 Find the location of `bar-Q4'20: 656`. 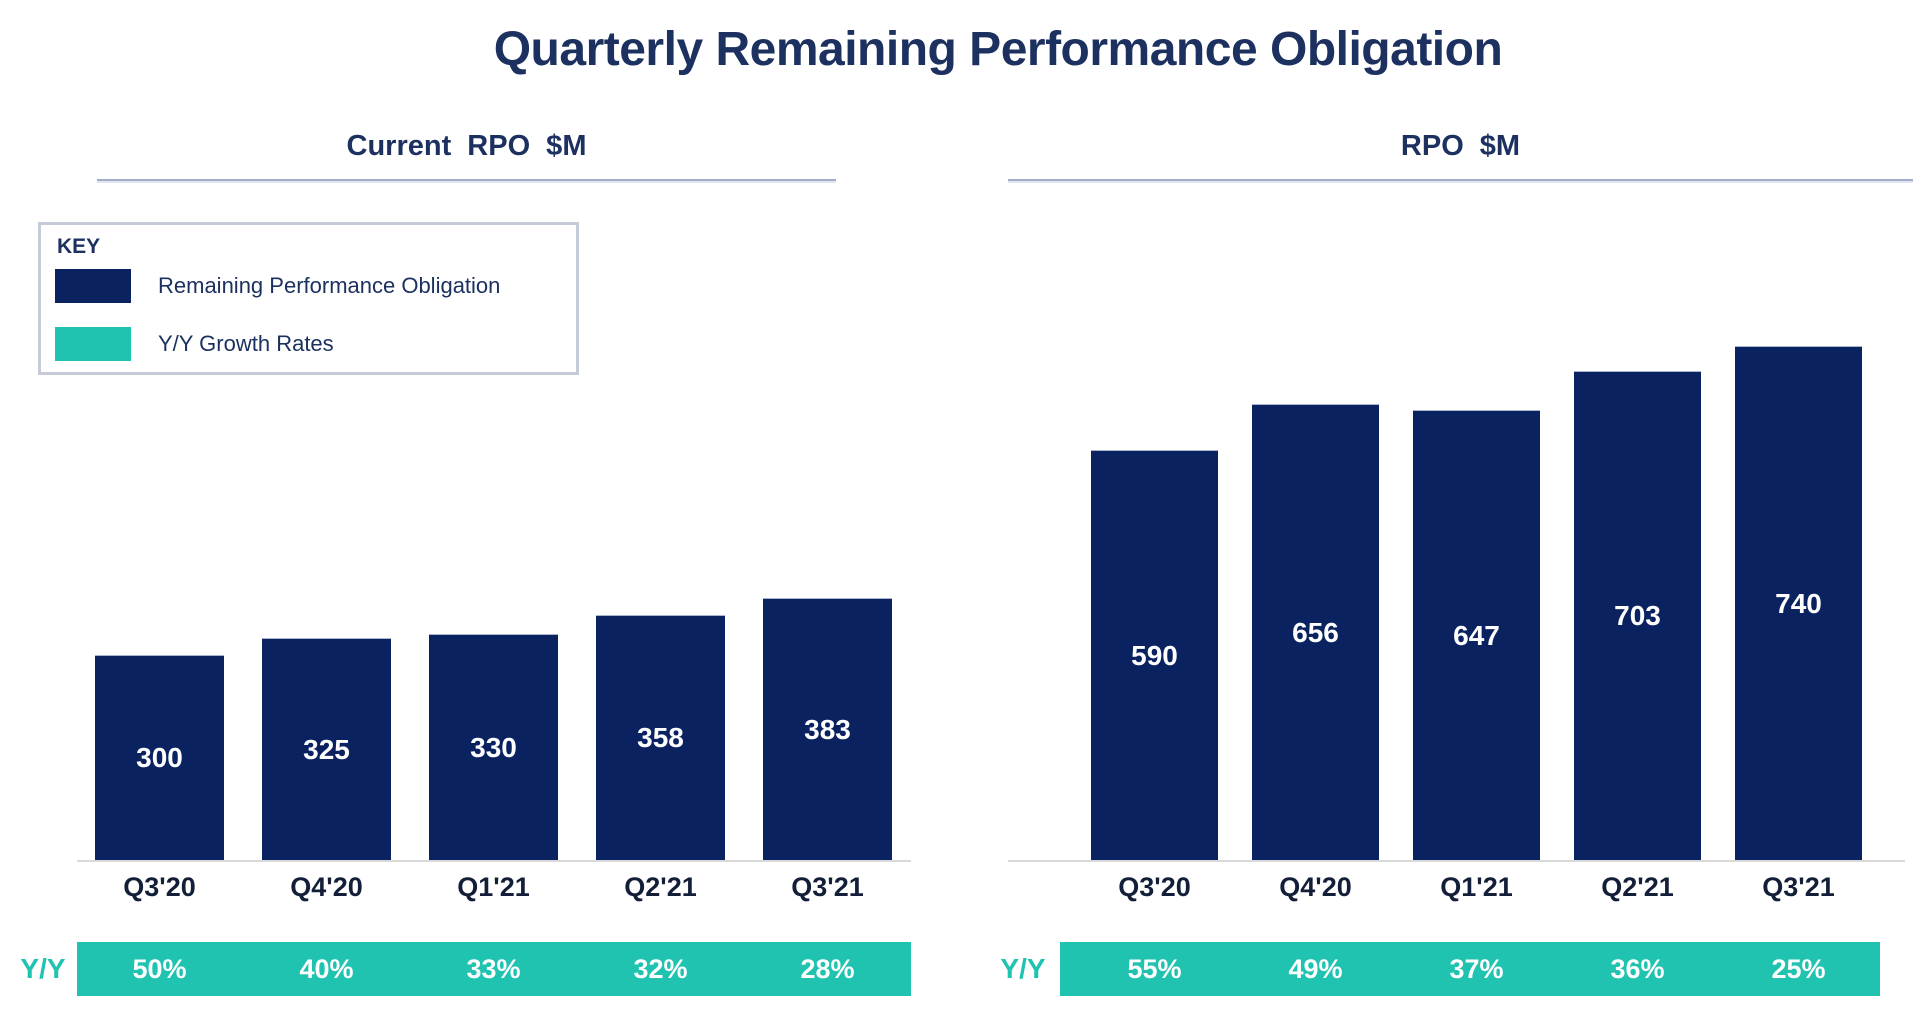

bar-Q4'20: 656 is located at coordinates (1315, 632).